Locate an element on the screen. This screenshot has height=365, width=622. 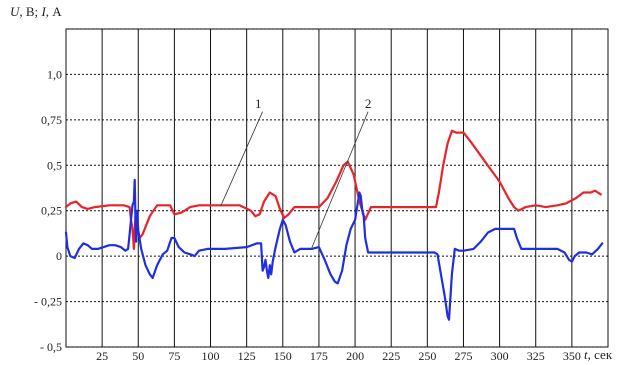
y-tick-label: 1,0 is located at coordinates (54, 74).